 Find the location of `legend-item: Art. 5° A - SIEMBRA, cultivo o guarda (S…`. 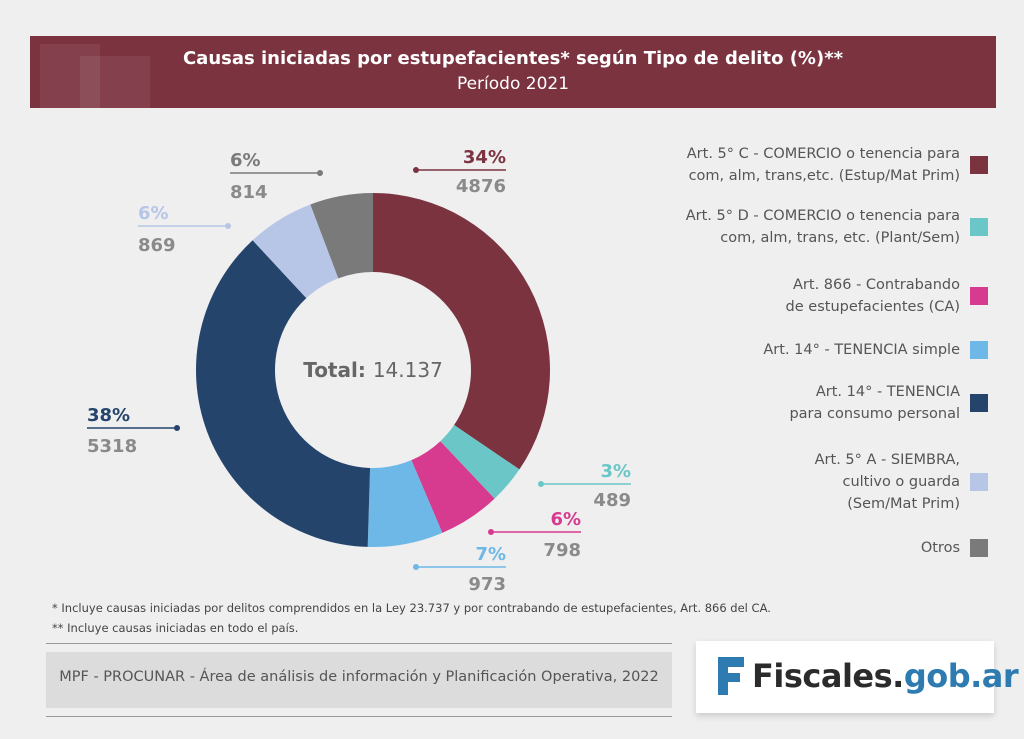

legend-item: Art. 5° A - SIEMBRA, cultivo o guarda (S… is located at coordinates (901, 482).